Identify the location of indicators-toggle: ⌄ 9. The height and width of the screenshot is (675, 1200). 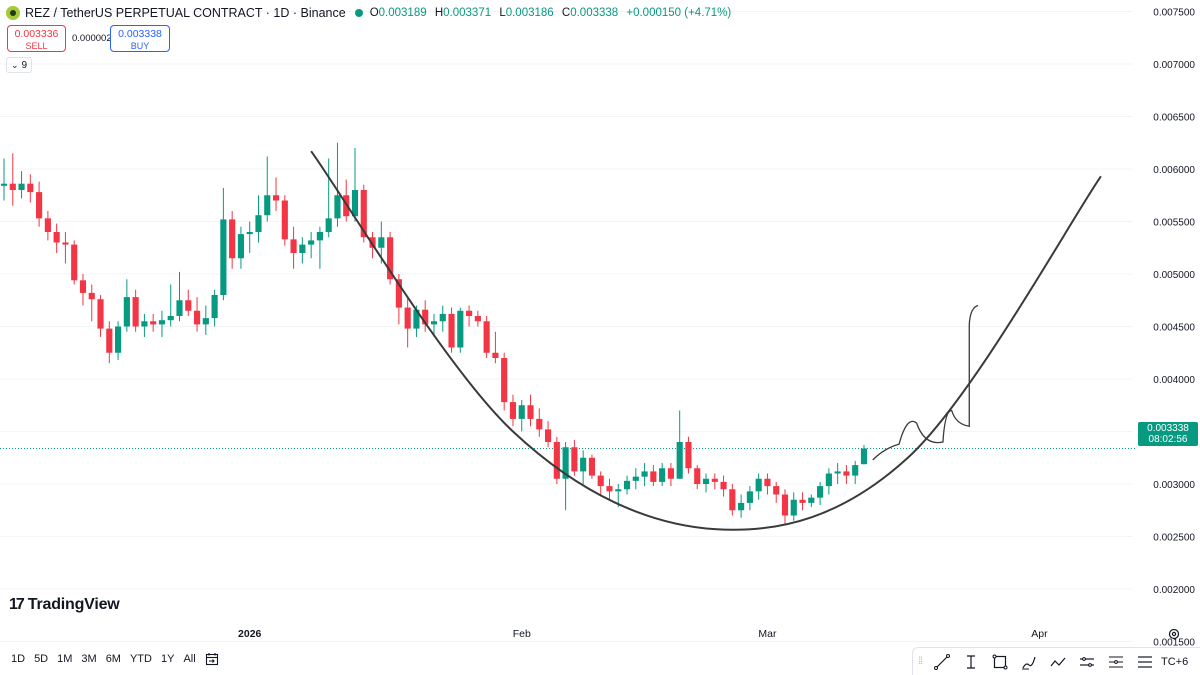
(19, 65).